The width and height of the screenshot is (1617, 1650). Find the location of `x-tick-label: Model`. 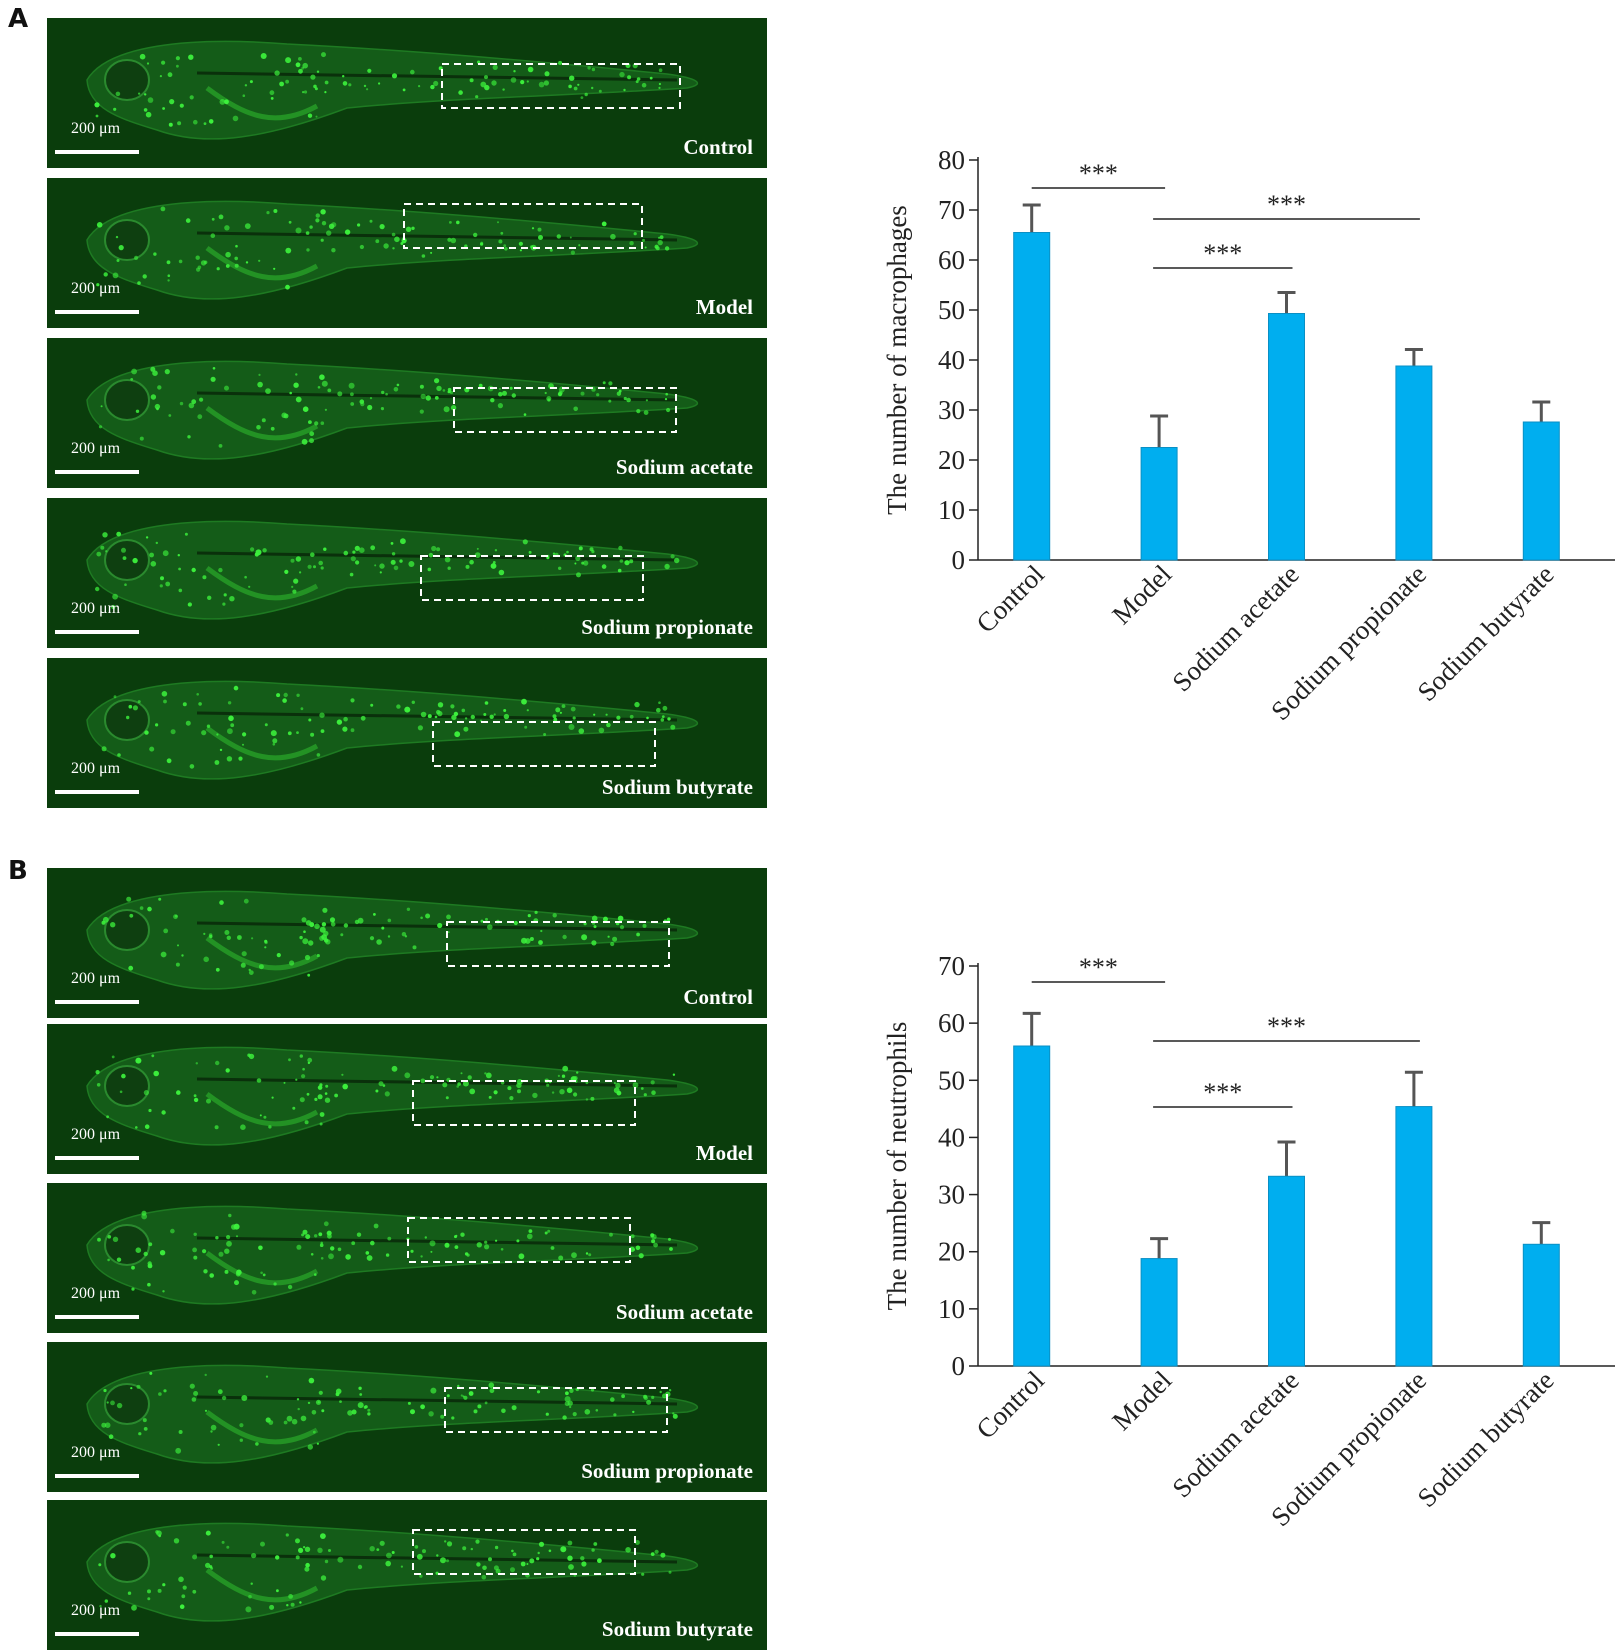

x-tick-label: Model is located at coordinates (1141, 1400).